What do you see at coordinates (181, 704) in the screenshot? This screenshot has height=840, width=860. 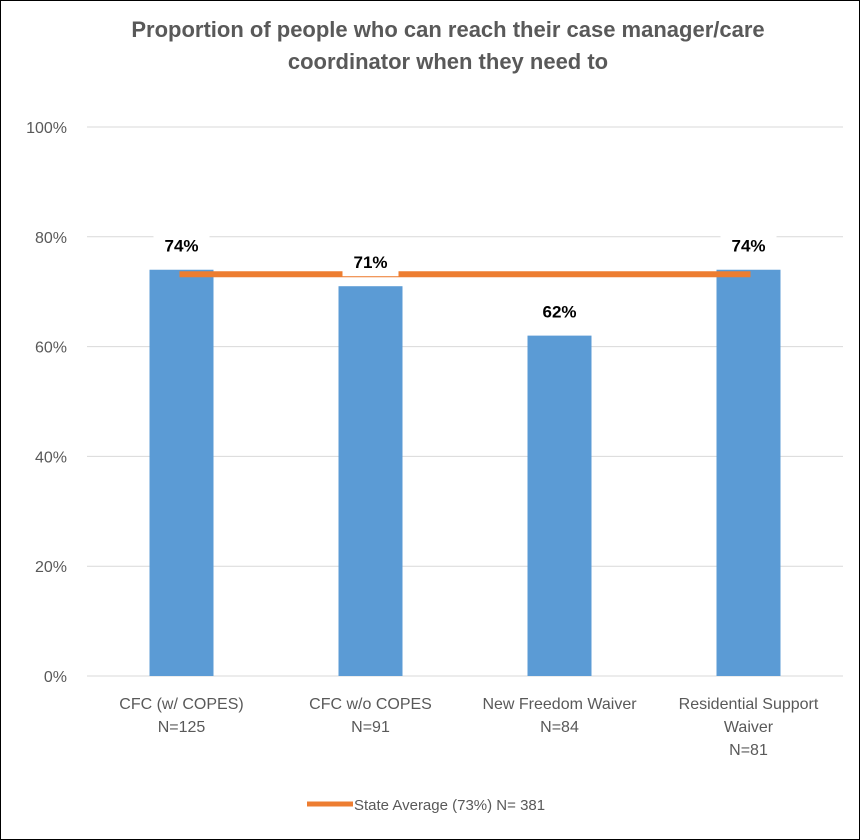 I see `x-category-label: CFC (w/ COPES)` at bounding box center [181, 704].